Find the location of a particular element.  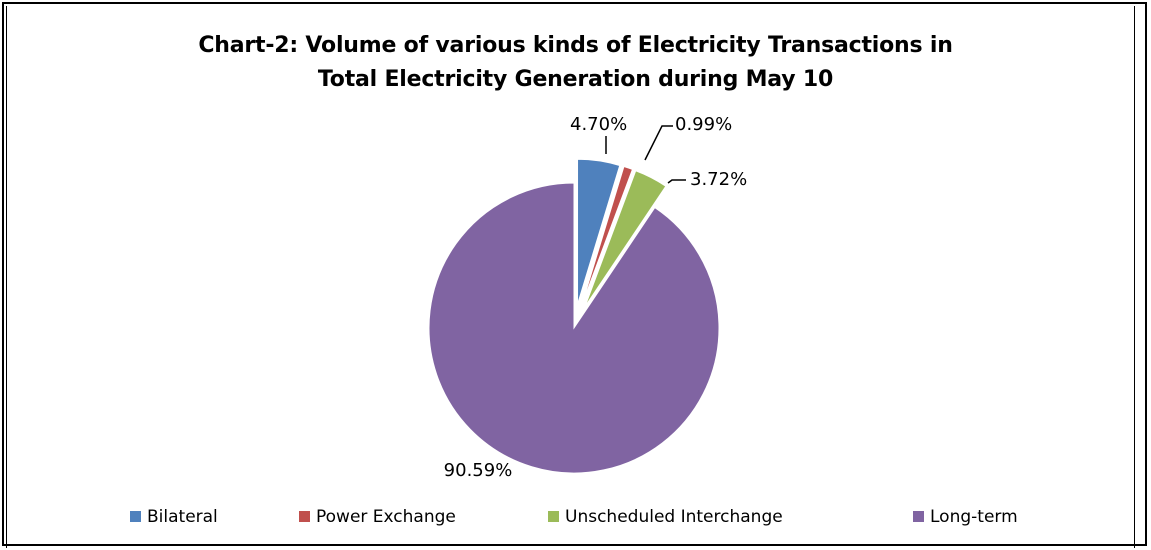

leader-lines is located at coordinates (645, 154).